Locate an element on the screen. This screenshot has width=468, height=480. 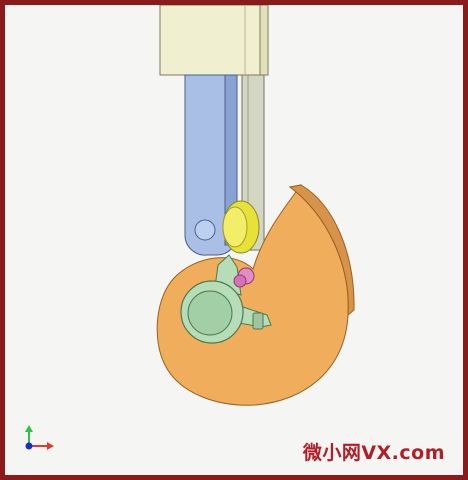
xyz-axis-triad-icon is located at coordinates (39, 437).